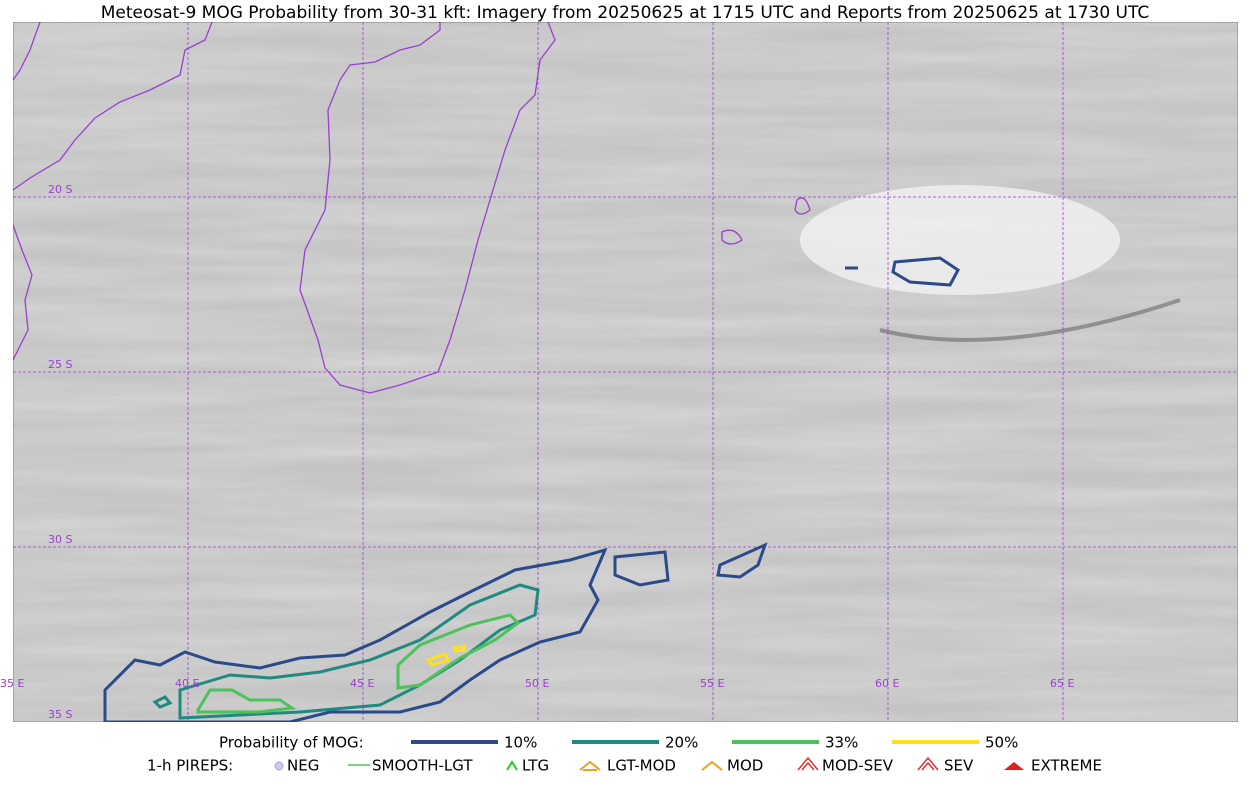  Describe the element at coordinates (959, 766) in the screenshot. I see `legend-label: SEV` at that location.